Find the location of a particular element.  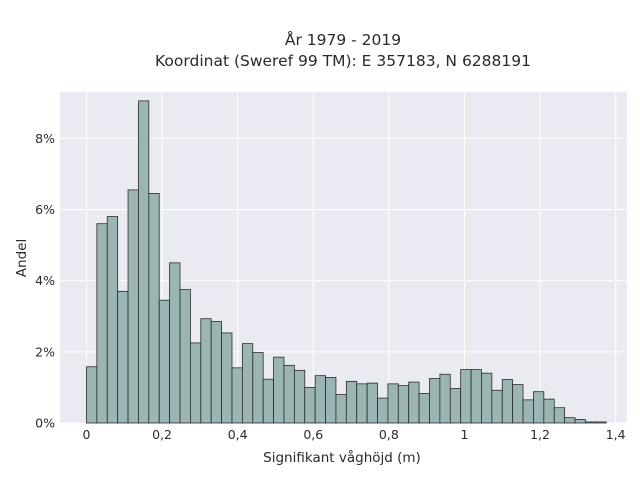

x-axis-label: Signifikant våghöjd (m) is located at coordinates (342, 457).